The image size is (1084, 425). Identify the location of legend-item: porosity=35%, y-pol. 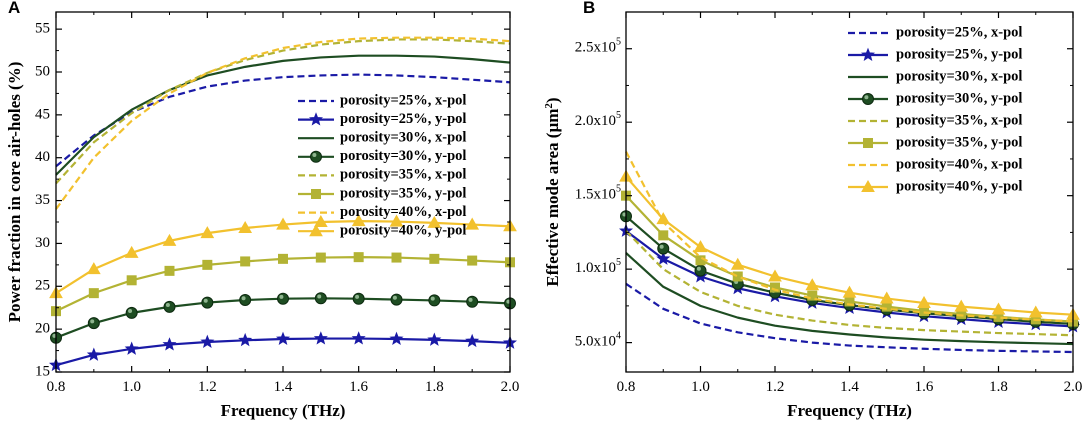
(935, 142).